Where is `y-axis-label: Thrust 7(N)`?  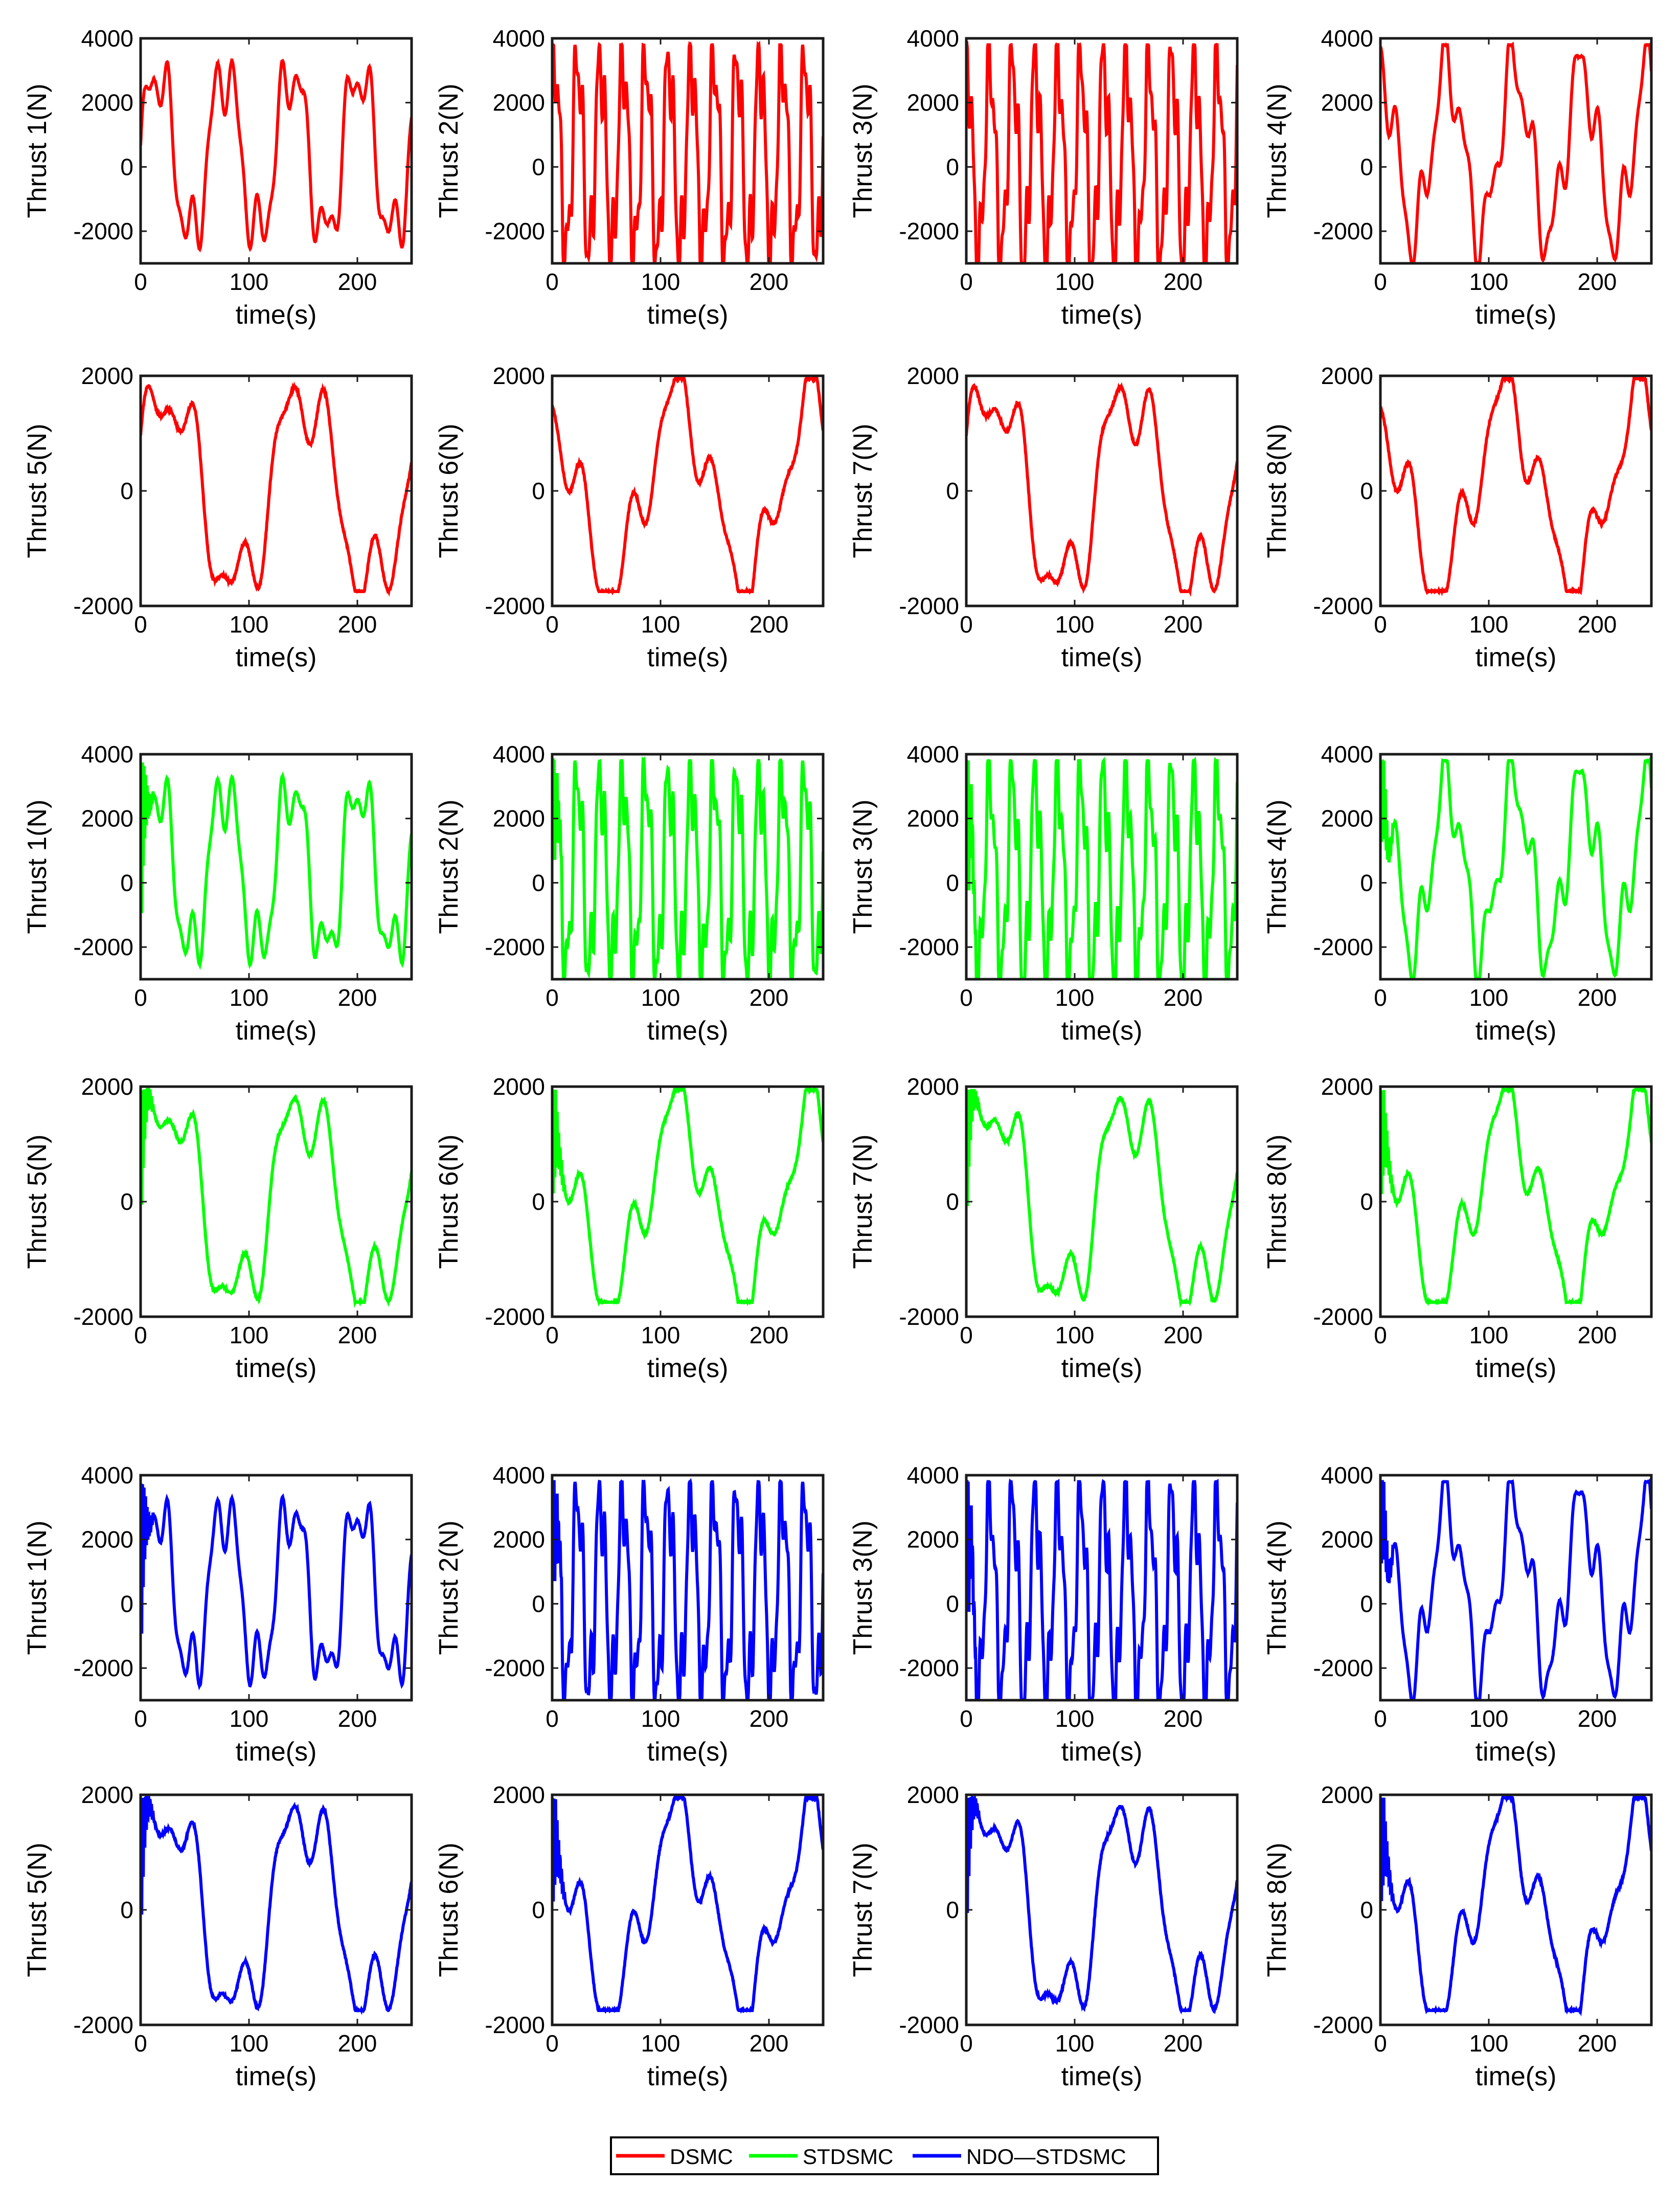 y-axis-label: Thrust 7(N) is located at coordinates (863, 491).